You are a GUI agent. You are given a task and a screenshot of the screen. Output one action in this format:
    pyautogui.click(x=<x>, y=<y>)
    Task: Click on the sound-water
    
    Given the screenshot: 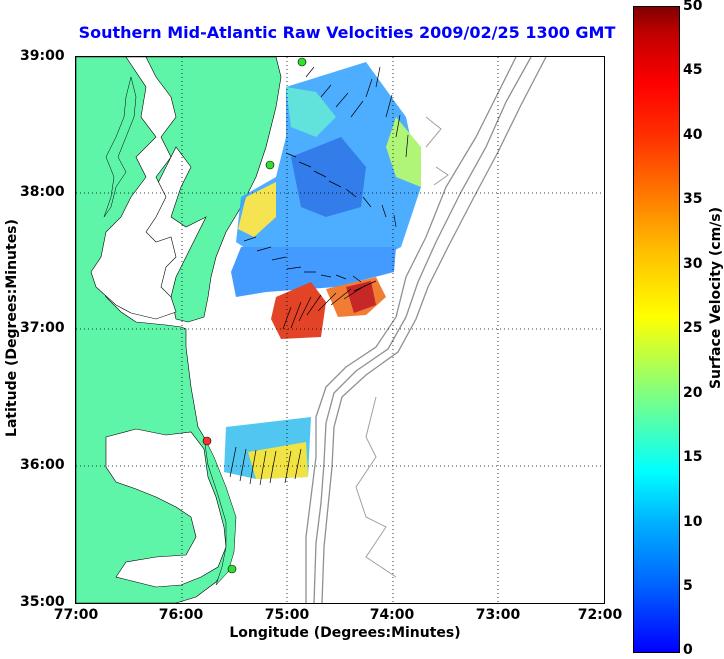 What is the action you would take?
    pyautogui.click(x=166, y=508)
    